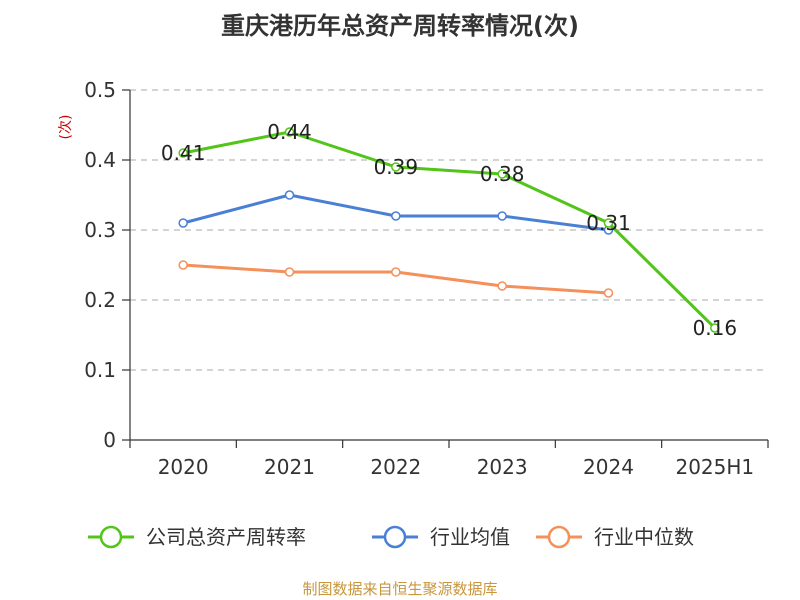 The image size is (800, 600). Describe the element at coordinates (183, 467) in the screenshot. I see `x-tick-label: 2020` at that location.